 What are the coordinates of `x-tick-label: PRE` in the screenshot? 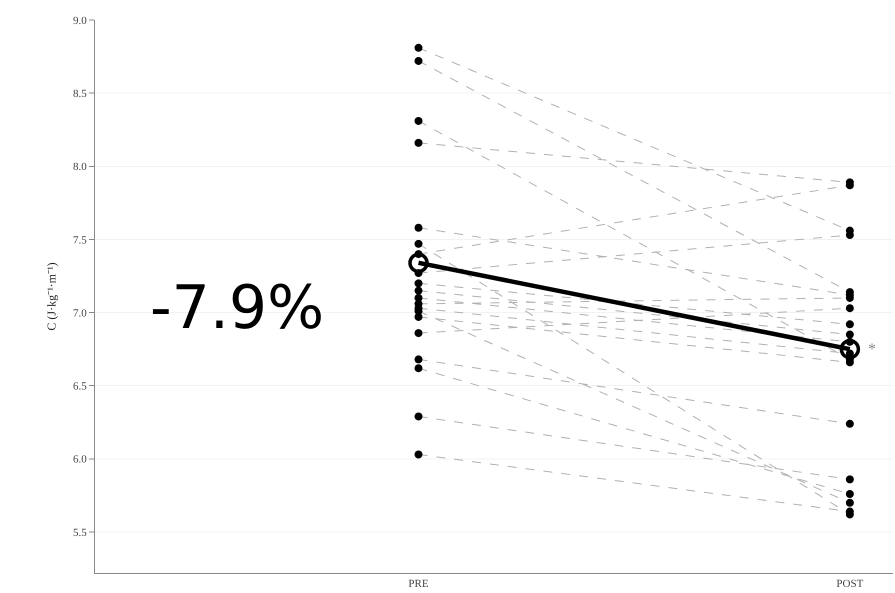 It's located at (418, 584).